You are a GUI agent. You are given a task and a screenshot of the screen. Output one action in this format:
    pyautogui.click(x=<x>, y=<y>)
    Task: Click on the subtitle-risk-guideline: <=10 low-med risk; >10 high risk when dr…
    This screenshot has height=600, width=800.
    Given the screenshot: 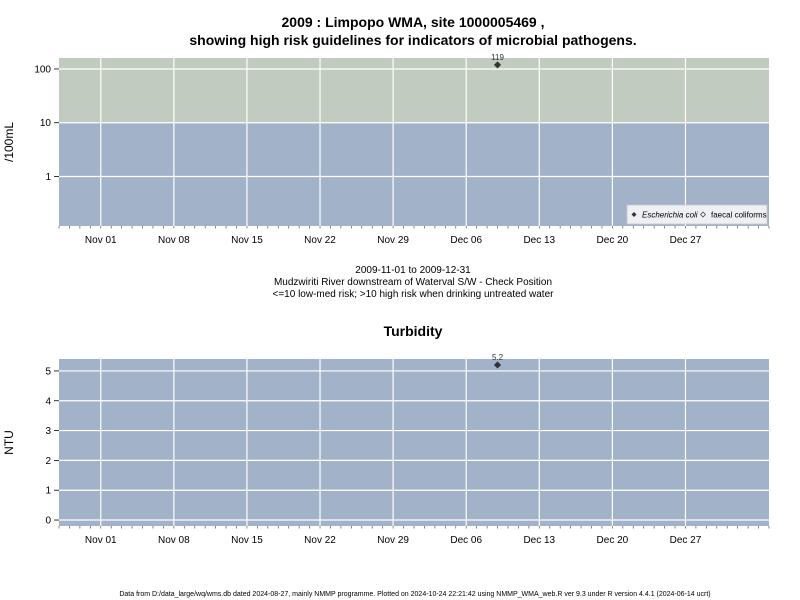 What is the action you would take?
    pyautogui.click(x=414, y=294)
    